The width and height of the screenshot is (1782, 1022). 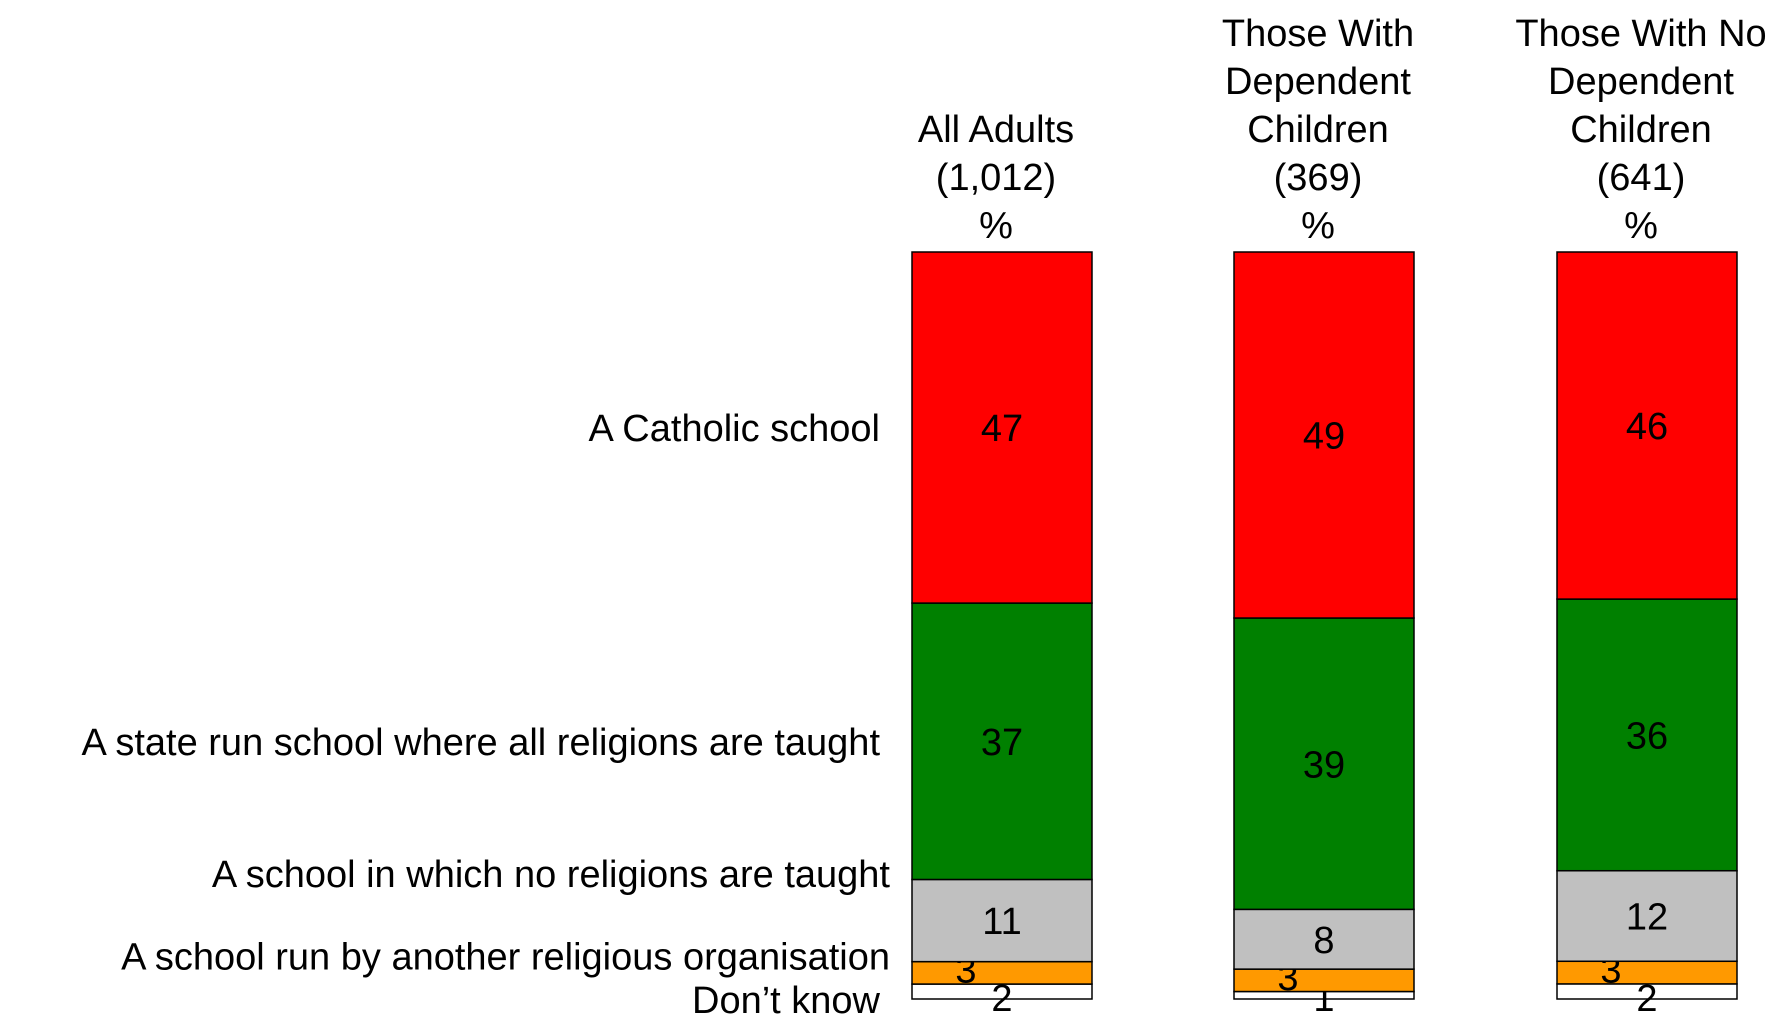 What do you see at coordinates (1318, 130) in the screenshot?
I see `column-header-2-line-3: Children` at bounding box center [1318, 130].